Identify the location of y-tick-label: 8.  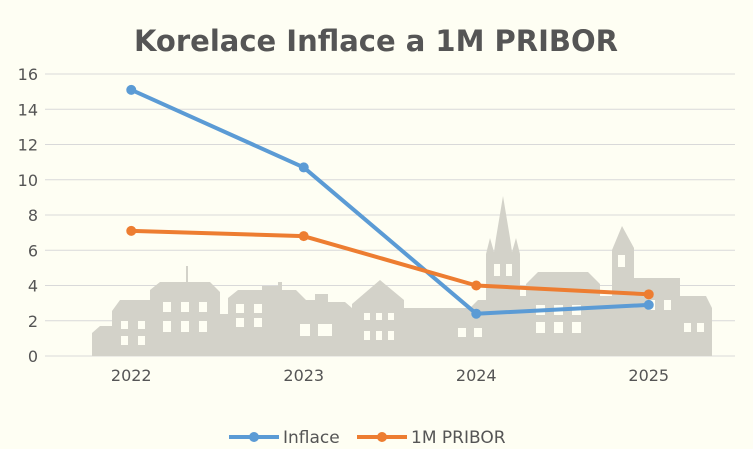
(33, 215).